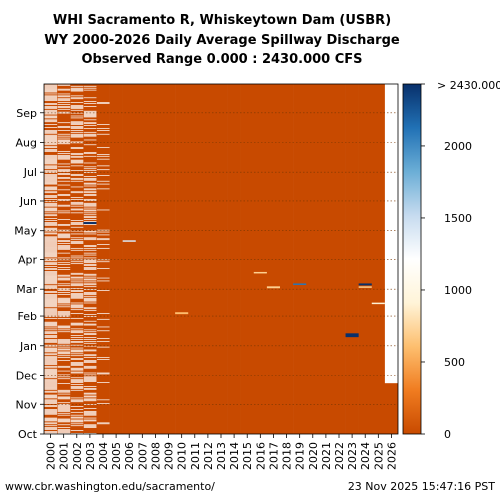  Describe the element at coordinates (129, 456) in the screenshot. I see `x-tick-label-2006: 2006` at that location.